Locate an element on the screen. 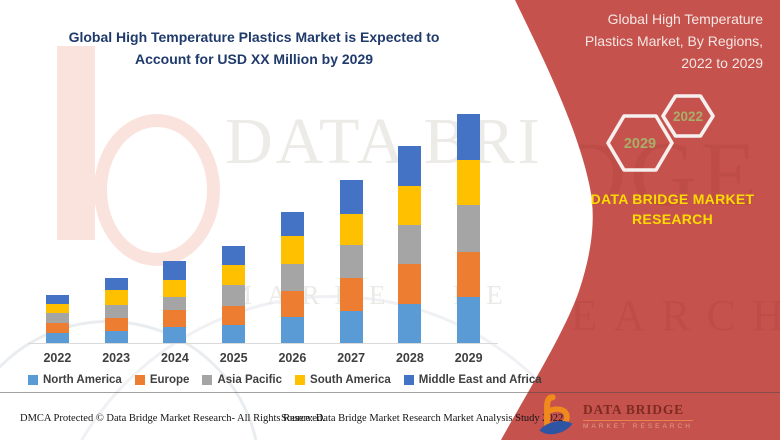 The width and height of the screenshot is (780, 440). chart-title-line2: Account for USD XX Million by 2029 is located at coordinates (254, 59).